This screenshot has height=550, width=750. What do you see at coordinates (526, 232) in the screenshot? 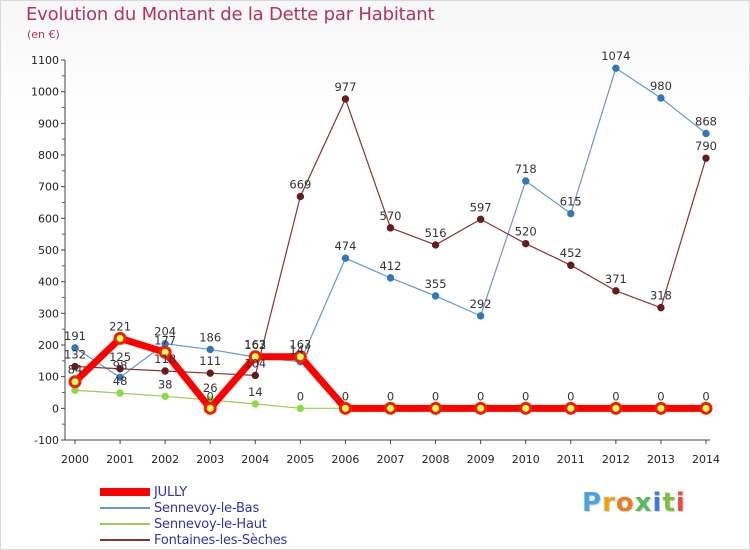
I see `data-label: 520` at bounding box center [526, 232].